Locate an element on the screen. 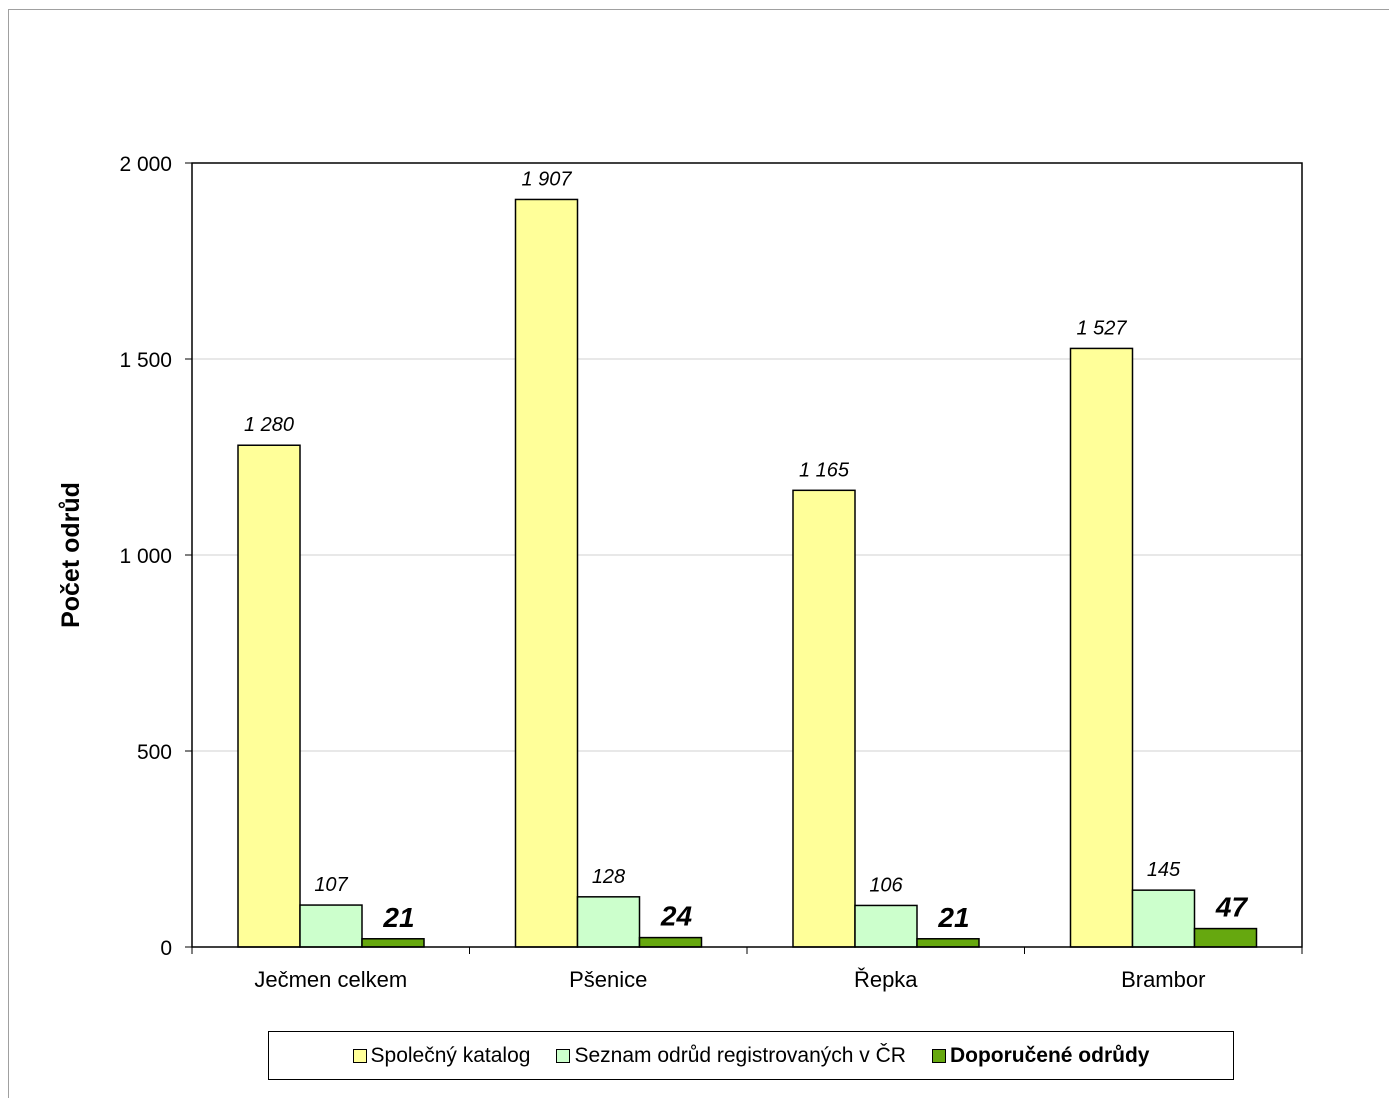  legend-label: Společný katalog is located at coordinates (450, 1055).